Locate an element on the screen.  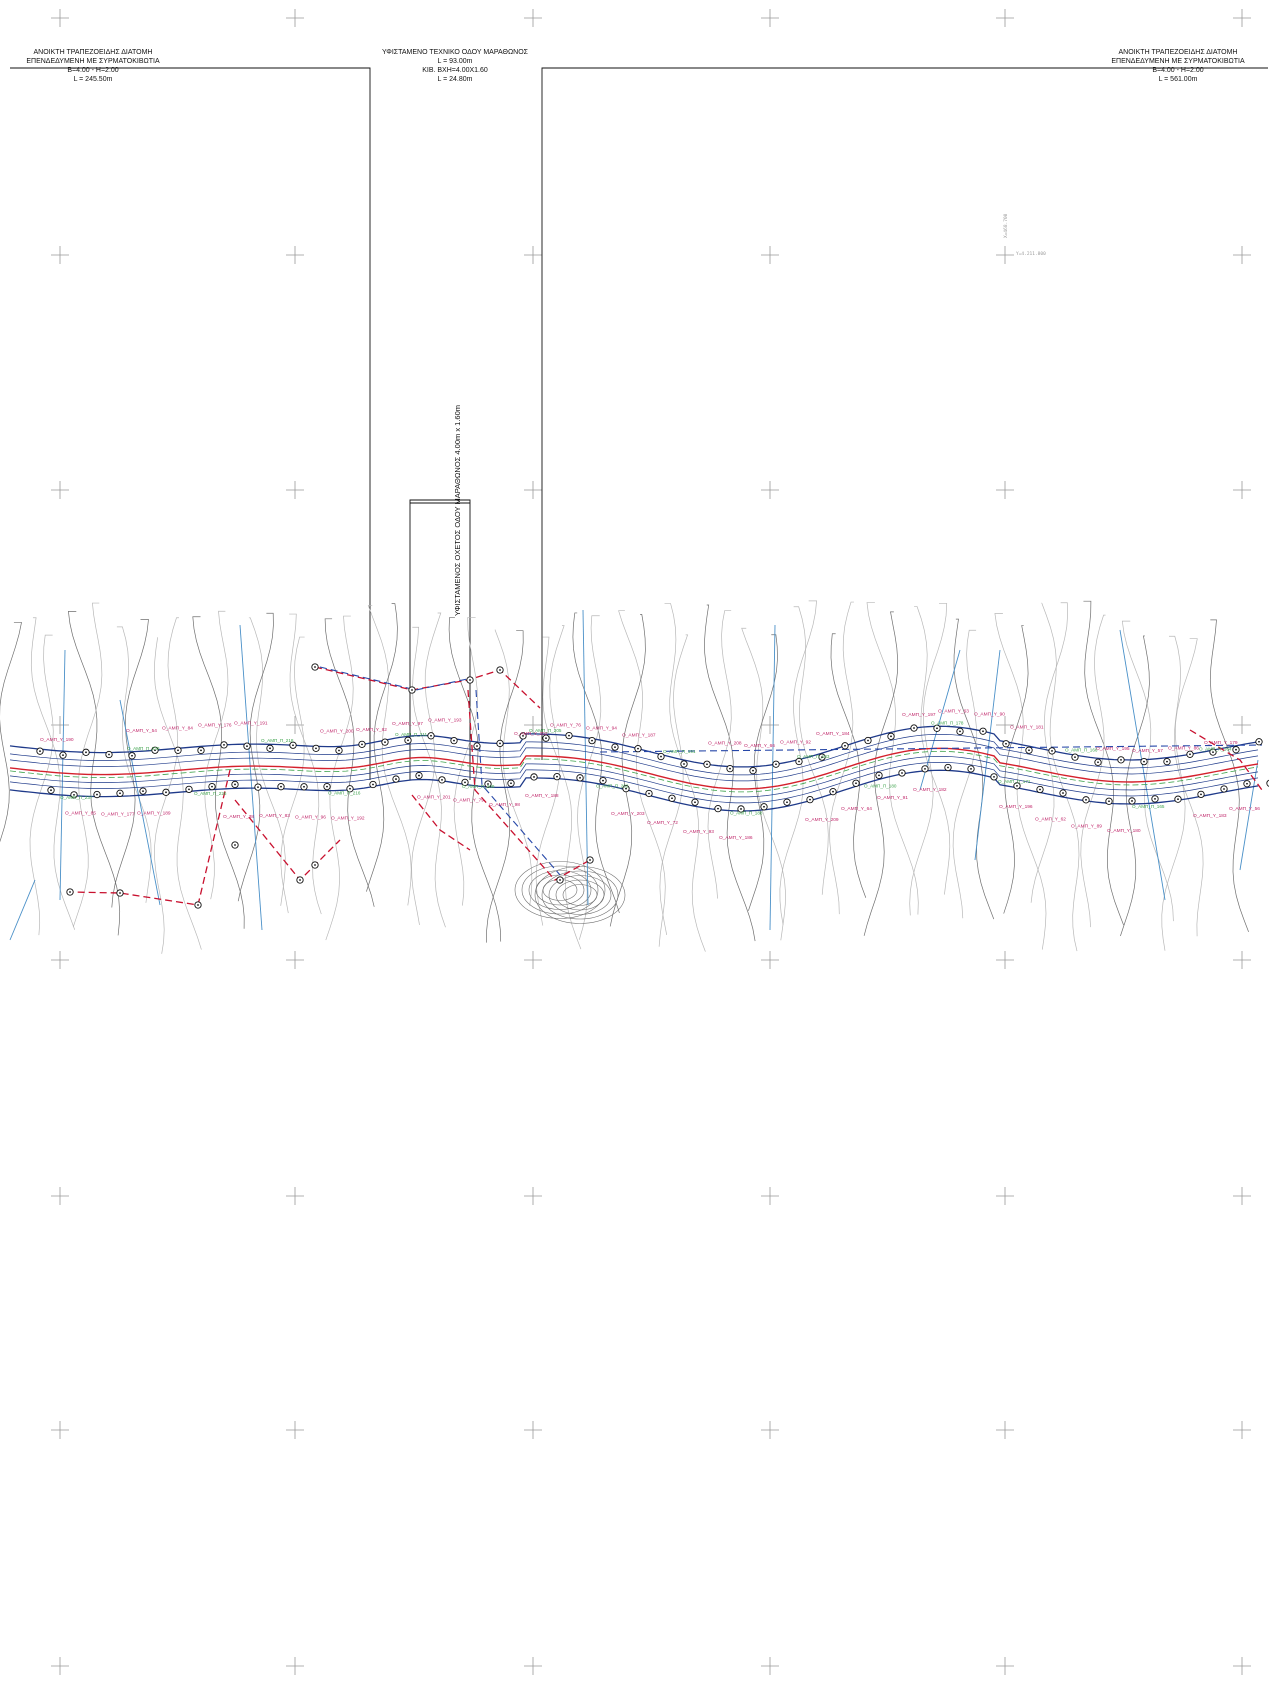
note-right-line1: ΑΝΟΙΚΤΗ ΤΡΑΠΕΖΟΕΙΔΗΣ ΔΙΑΤΟΜΗ is located at coordinates (1178, 52).